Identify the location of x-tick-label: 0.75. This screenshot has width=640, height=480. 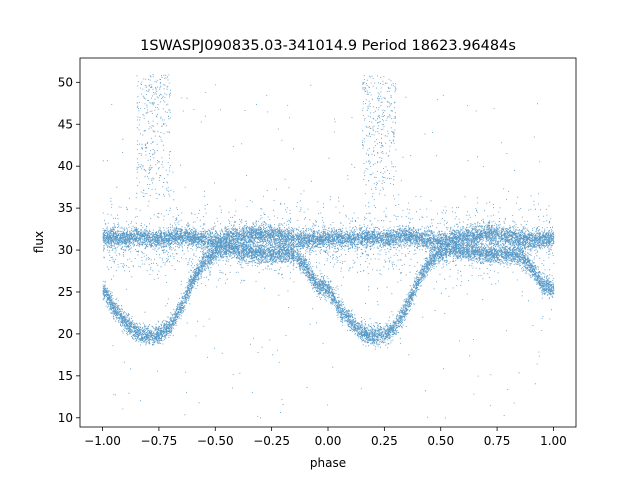
(497, 441).